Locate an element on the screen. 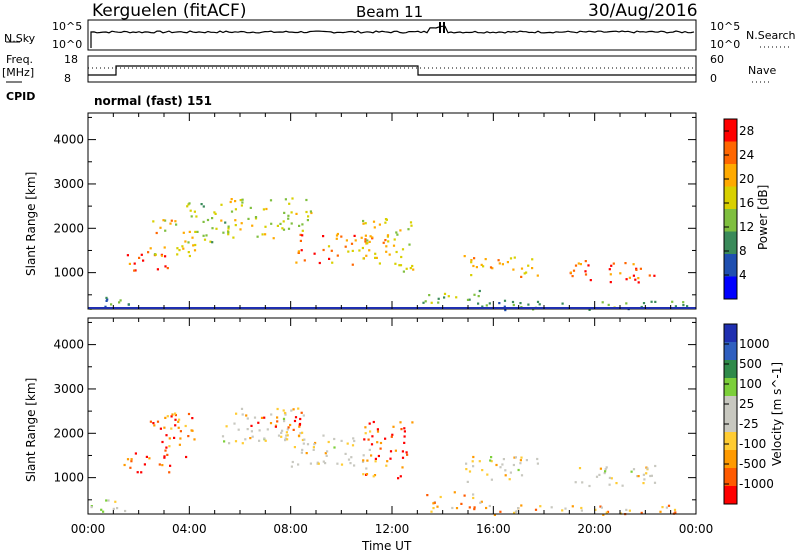 The height and width of the screenshot is (554, 800). y-tick-label: 2000 is located at coordinates (68, 433).